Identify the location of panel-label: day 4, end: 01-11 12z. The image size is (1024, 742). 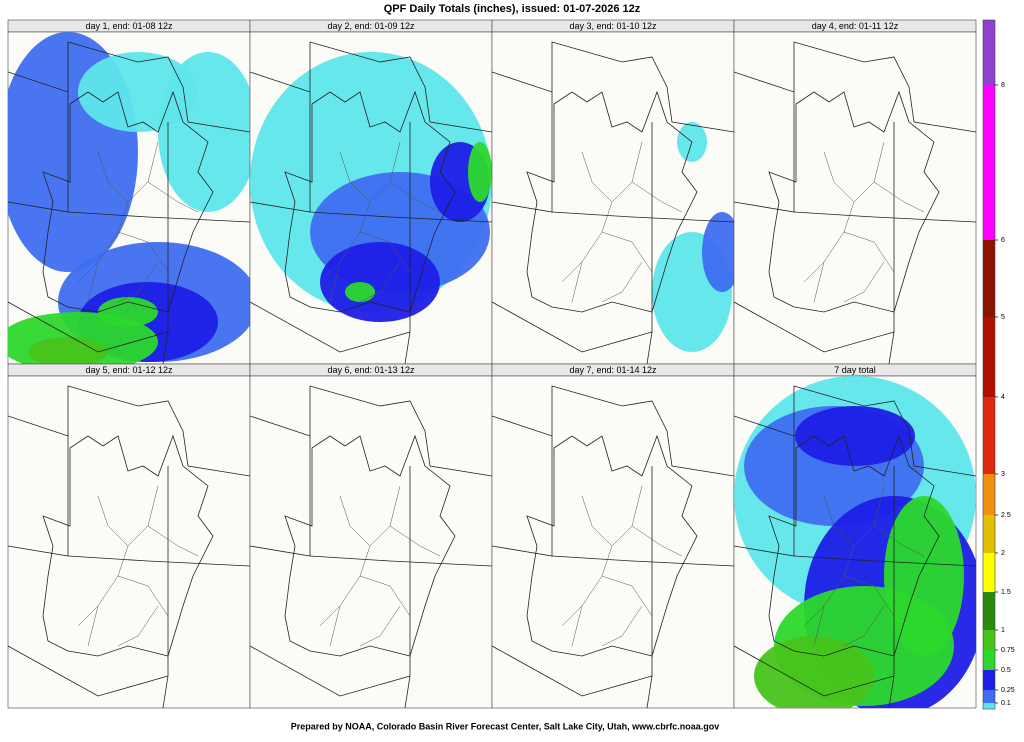
(855, 26).